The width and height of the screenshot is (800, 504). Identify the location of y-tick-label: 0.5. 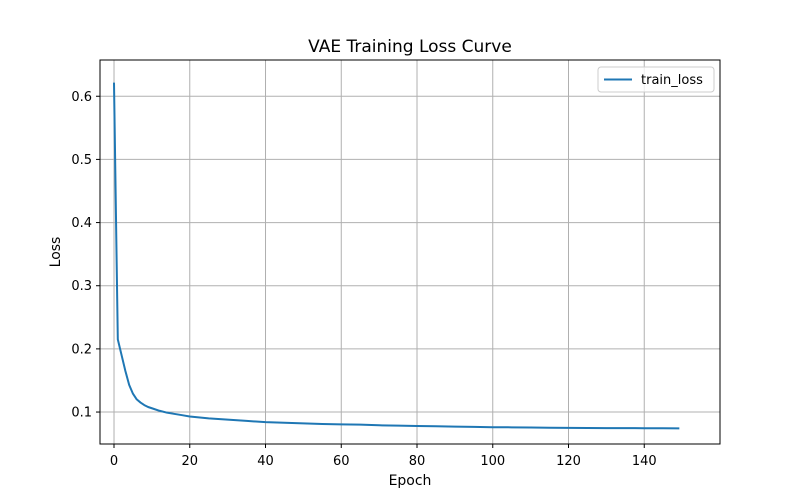
(81, 160).